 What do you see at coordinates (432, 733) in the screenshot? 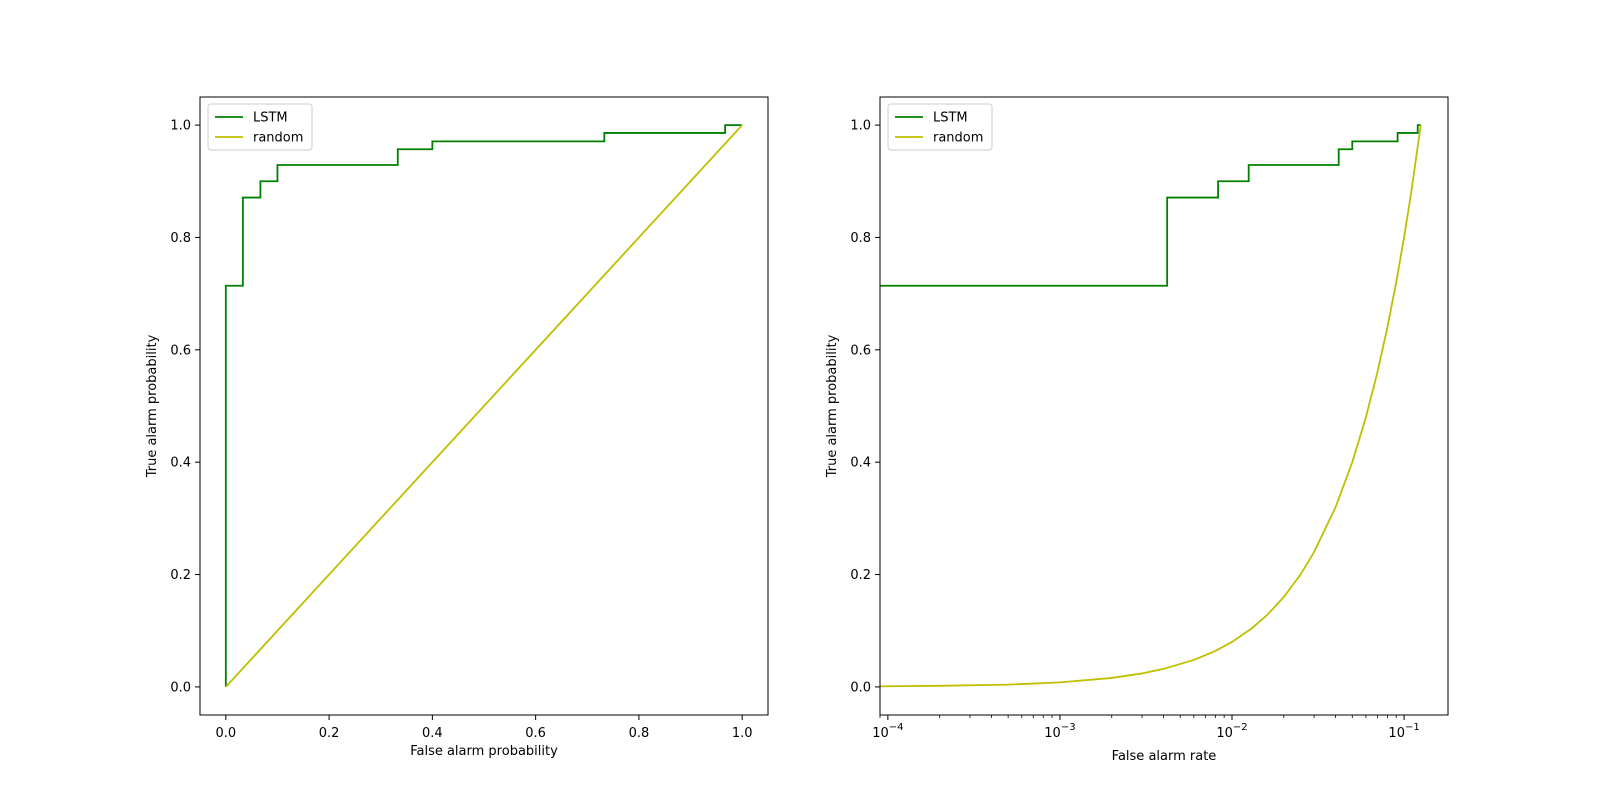
I see `x-tick-label: 0.4` at bounding box center [432, 733].